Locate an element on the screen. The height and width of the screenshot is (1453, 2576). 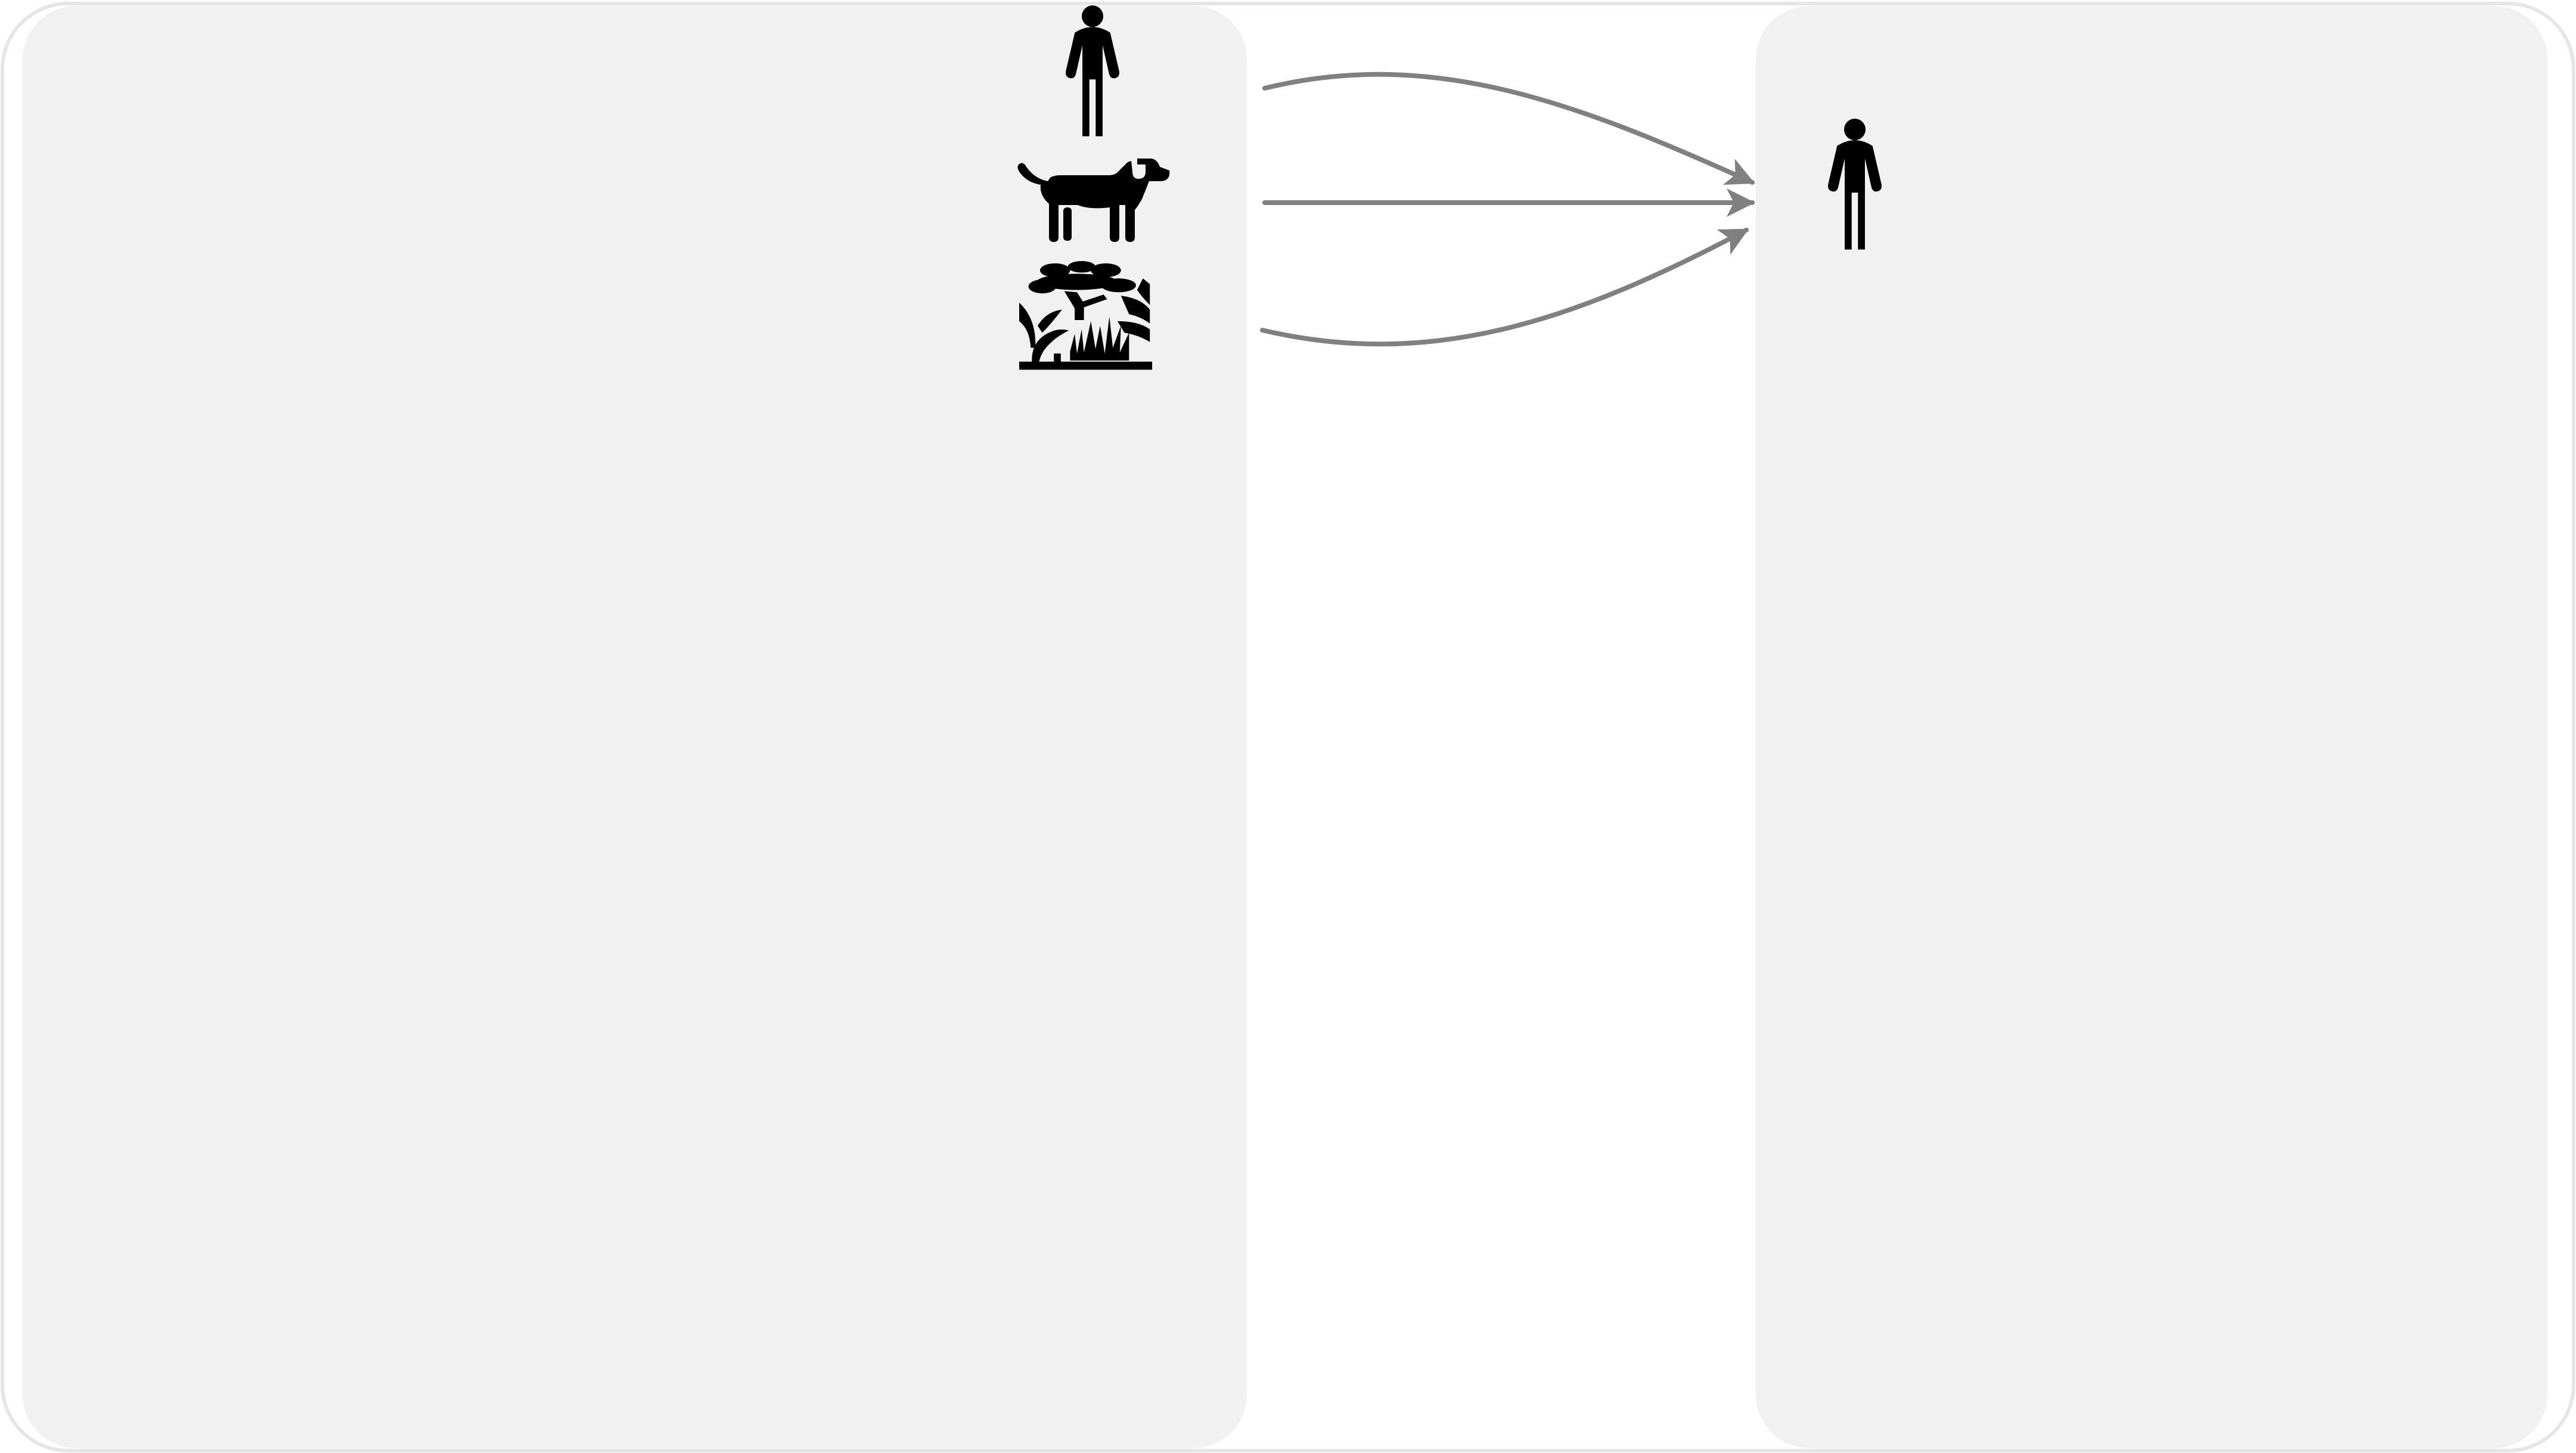
arrow-savanna-to-person is located at coordinates (1504, 287).